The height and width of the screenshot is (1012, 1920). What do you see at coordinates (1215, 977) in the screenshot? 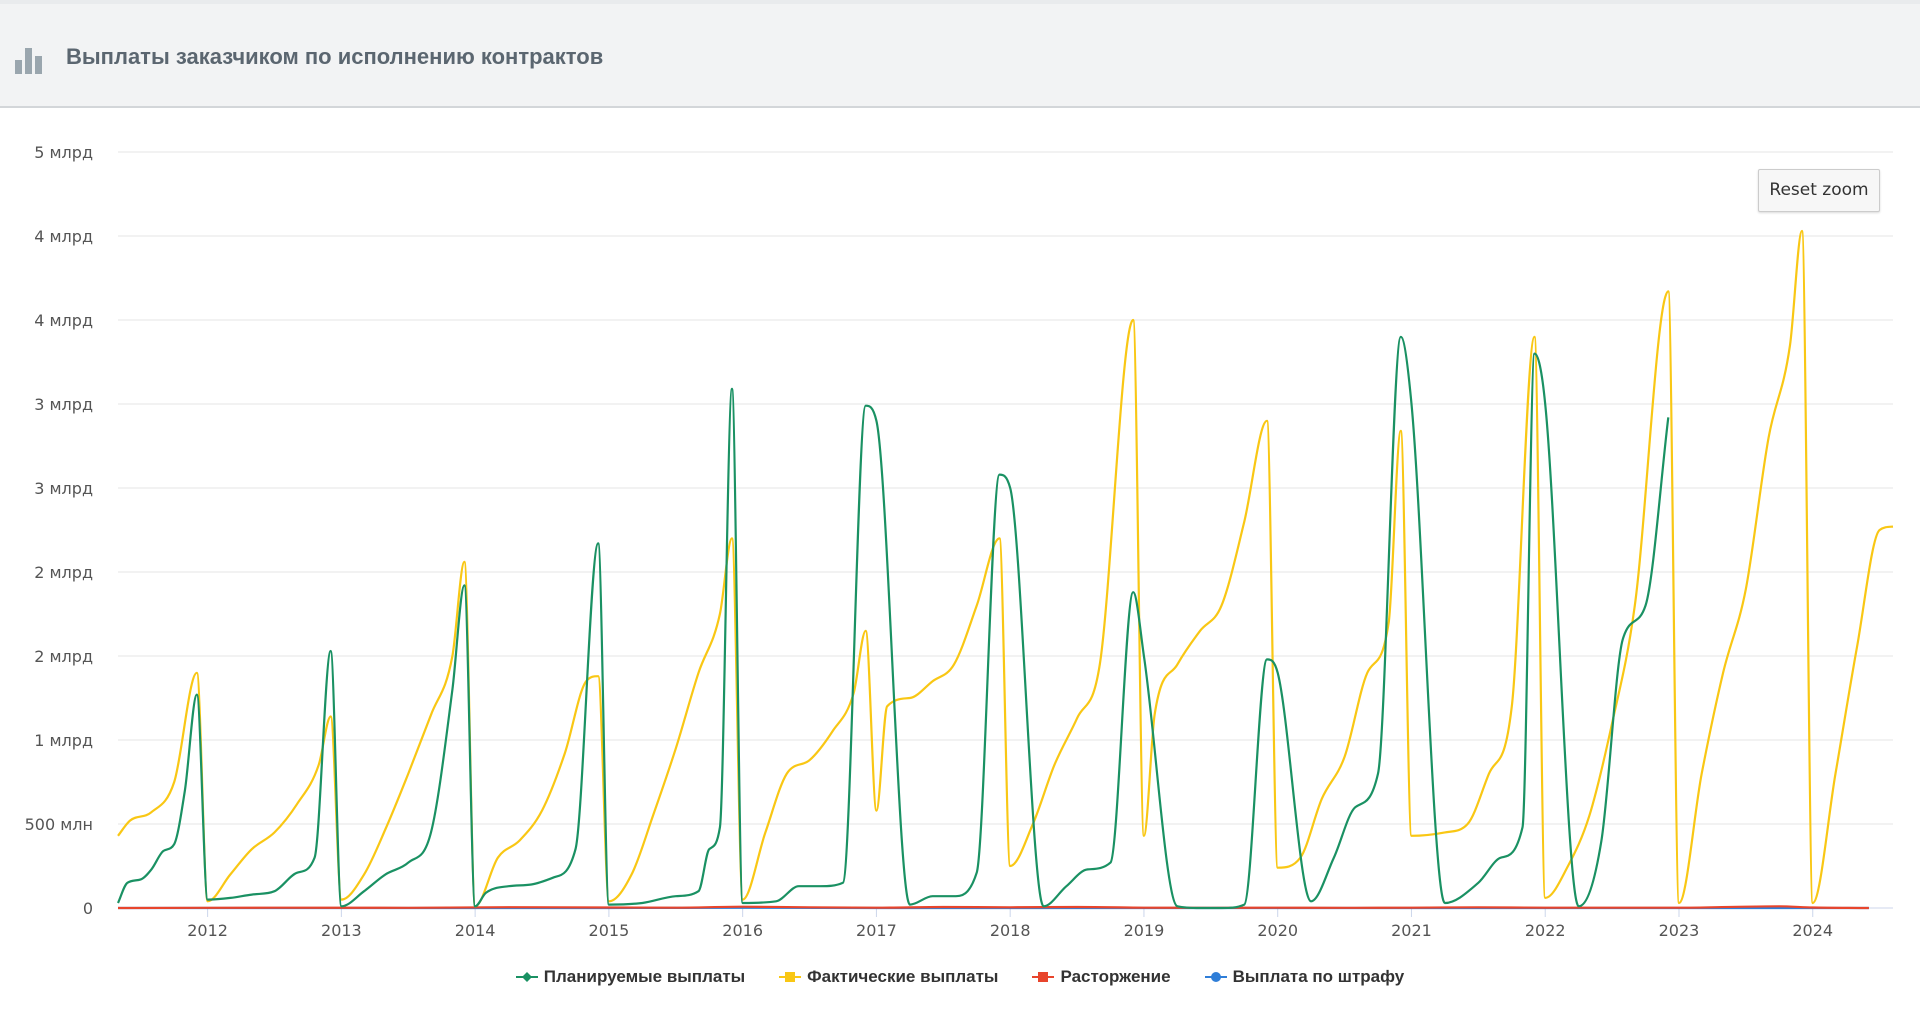
I see `circle-marker-icon` at bounding box center [1215, 977].